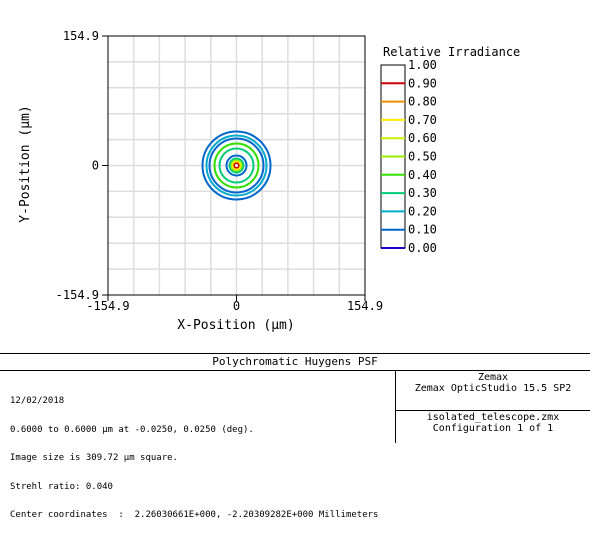  What do you see at coordinates (37, 401) in the screenshot?
I see `info-date: 12/02/2018` at bounding box center [37, 401].